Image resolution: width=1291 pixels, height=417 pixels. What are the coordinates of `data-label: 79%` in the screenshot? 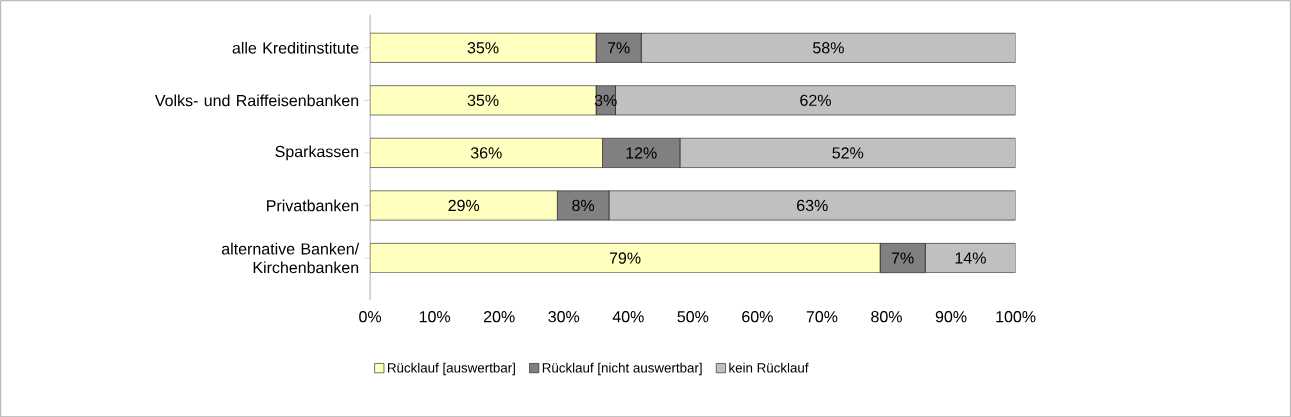 It's located at (625, 258).